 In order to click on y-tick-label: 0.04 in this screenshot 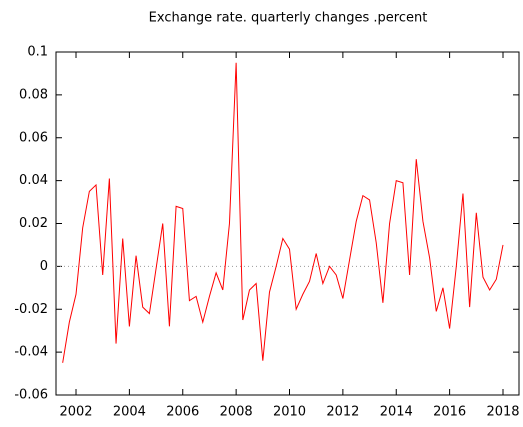, I will do `click(33, 180)`.